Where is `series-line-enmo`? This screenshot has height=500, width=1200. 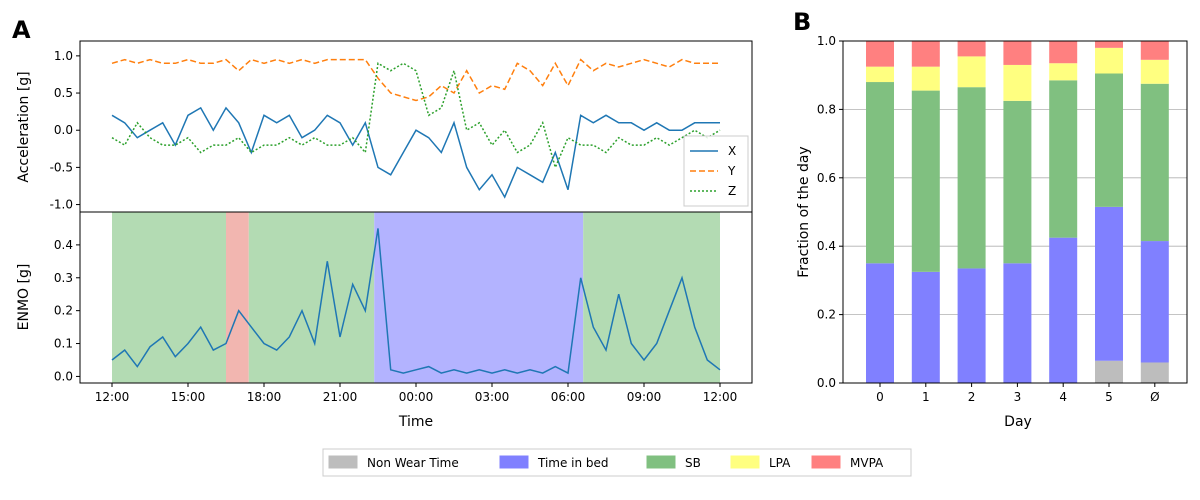 series-line-enmo is located at coordinates (416, 301).